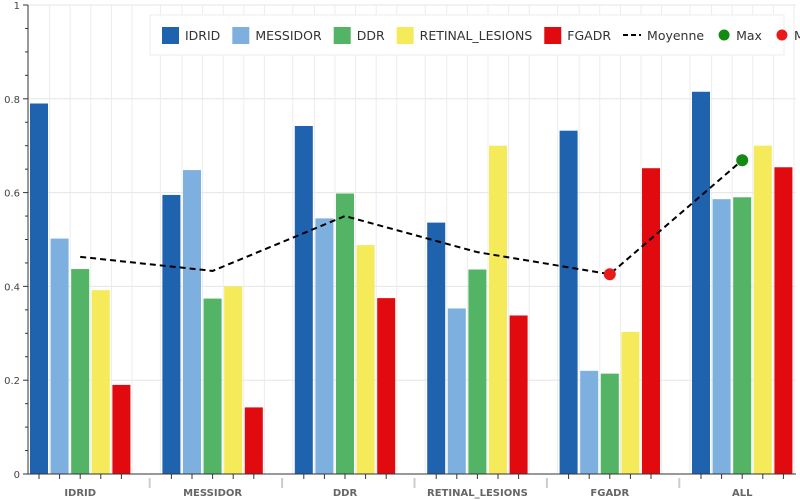 This screenshot has width=800, height=500. What do you see at coordinates (782, 35) in the screenshot?
I see `legend-swatch-min` at bounding box center [782, 35].